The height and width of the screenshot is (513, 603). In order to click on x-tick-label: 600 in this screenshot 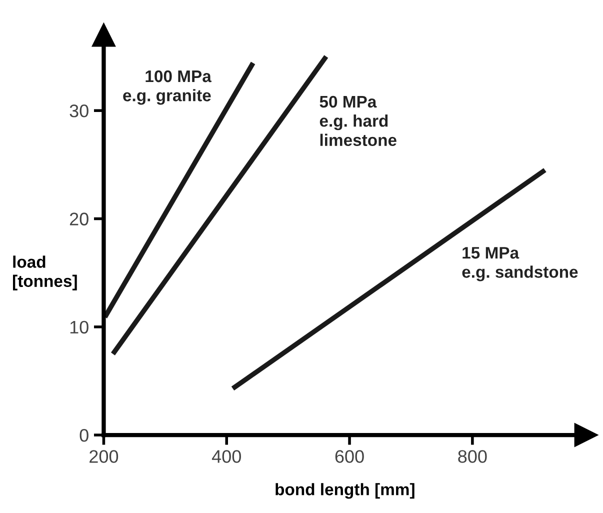, I will do `click(349, 456)`.